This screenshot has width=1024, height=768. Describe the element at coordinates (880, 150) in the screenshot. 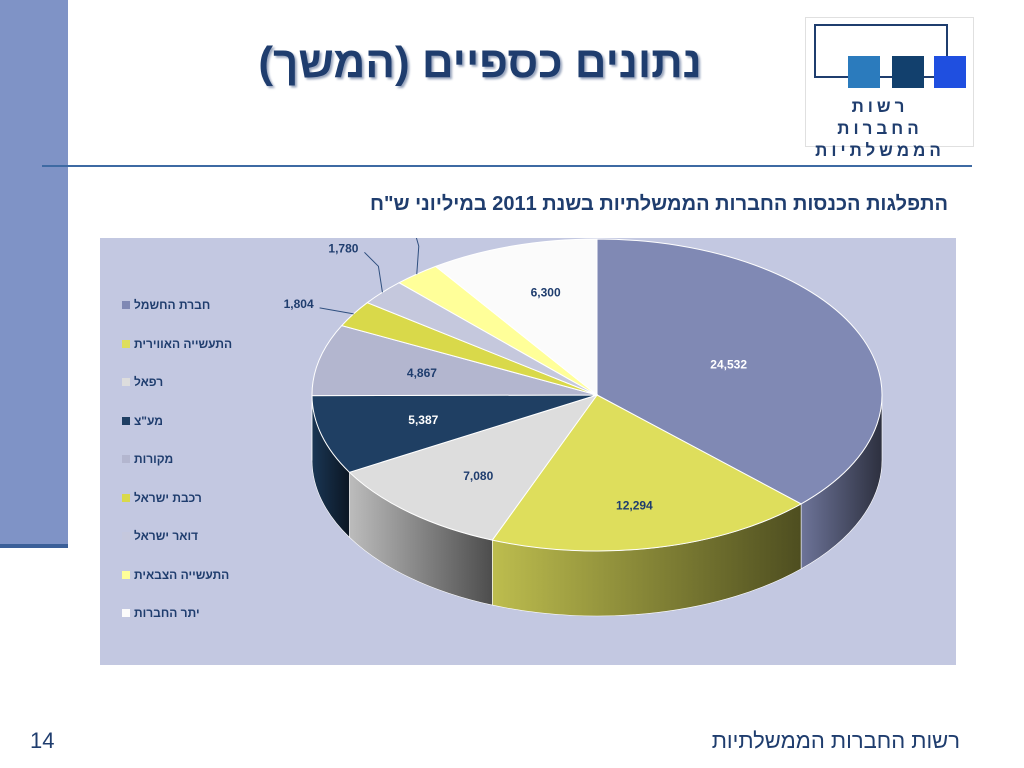

I see `logo-line-2: הממשלתיות` at that location.